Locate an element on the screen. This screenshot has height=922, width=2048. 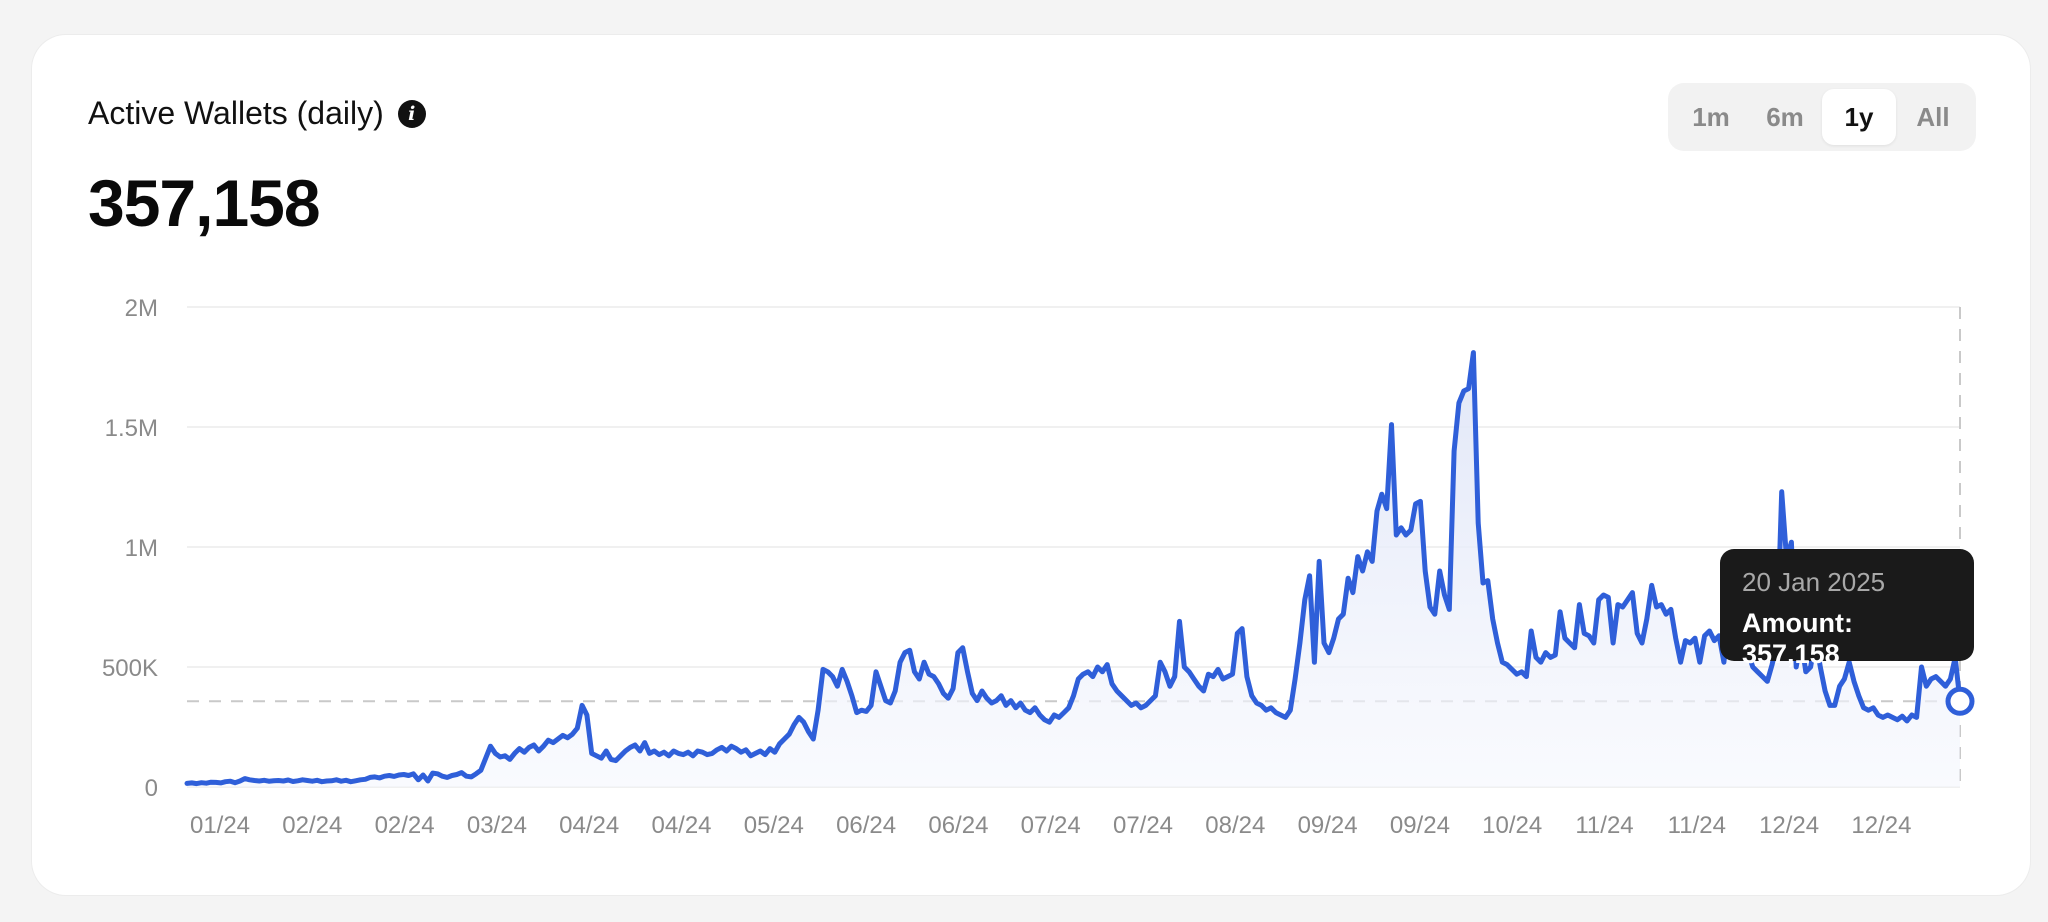
chart-title: Active Wallets (daily) is located at coordinates (236, 113).